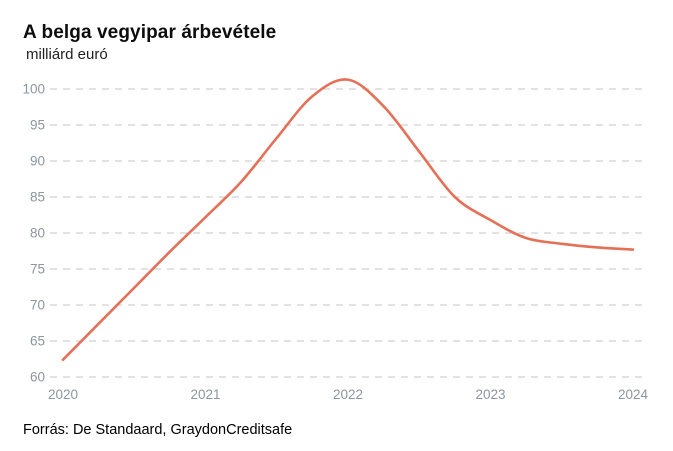 The image size is (673, 451). I want to click on x-tick-label-2020: 2020, so click(63, 394).